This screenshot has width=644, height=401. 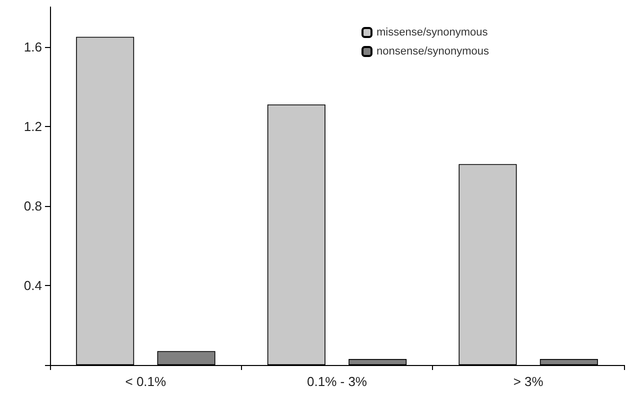 What do you see at coordinates (432, 32) in the screenshot?
I see `legend-label: missense/synonymous` at bounding box center [432, 32].